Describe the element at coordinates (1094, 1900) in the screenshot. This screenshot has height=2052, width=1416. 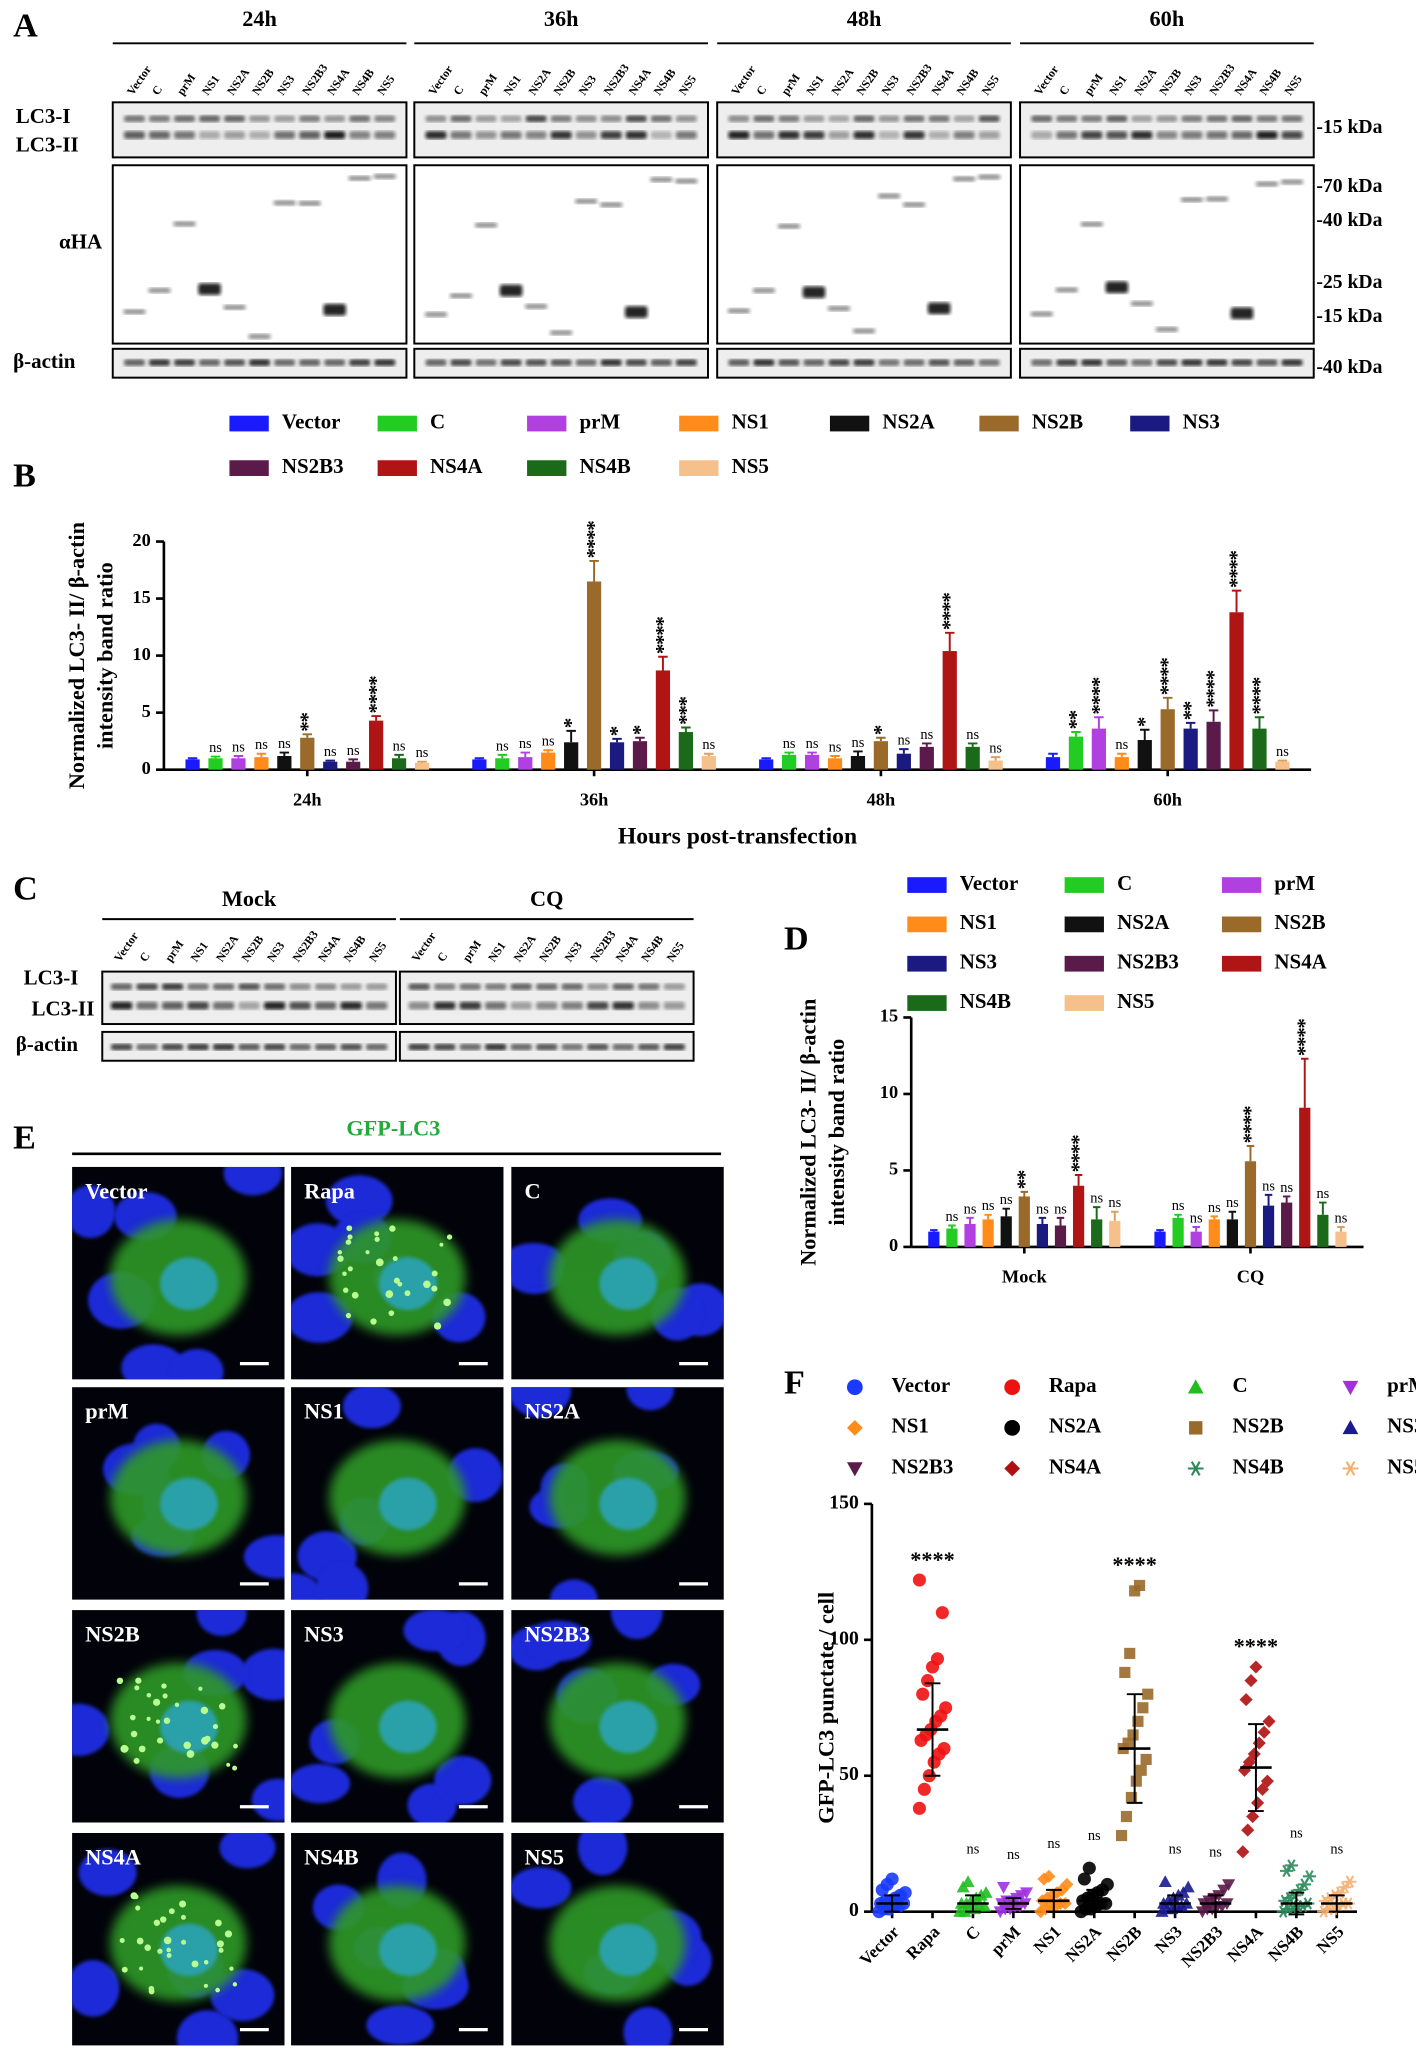
I see `sd-bar` at that location.